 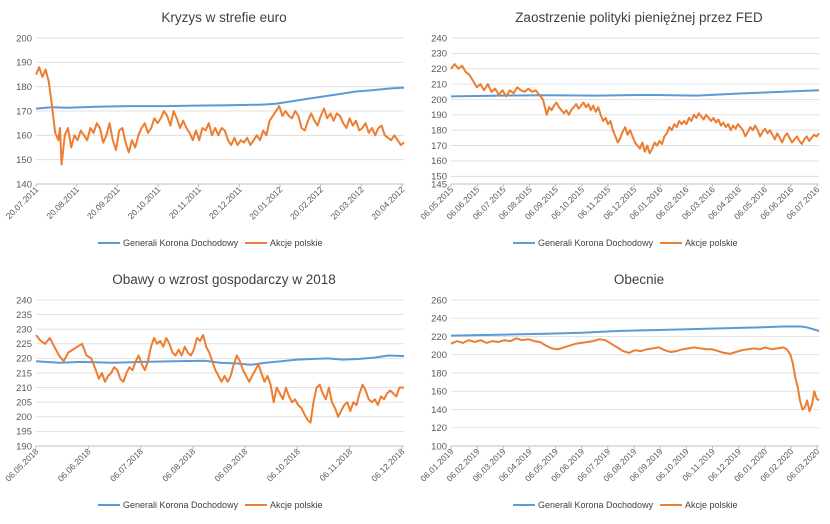 What do you see at coordinates (185, 202) in the screenshot?
I see `x-tick-label: 20.11.2011` at bounding box center [185, 202].